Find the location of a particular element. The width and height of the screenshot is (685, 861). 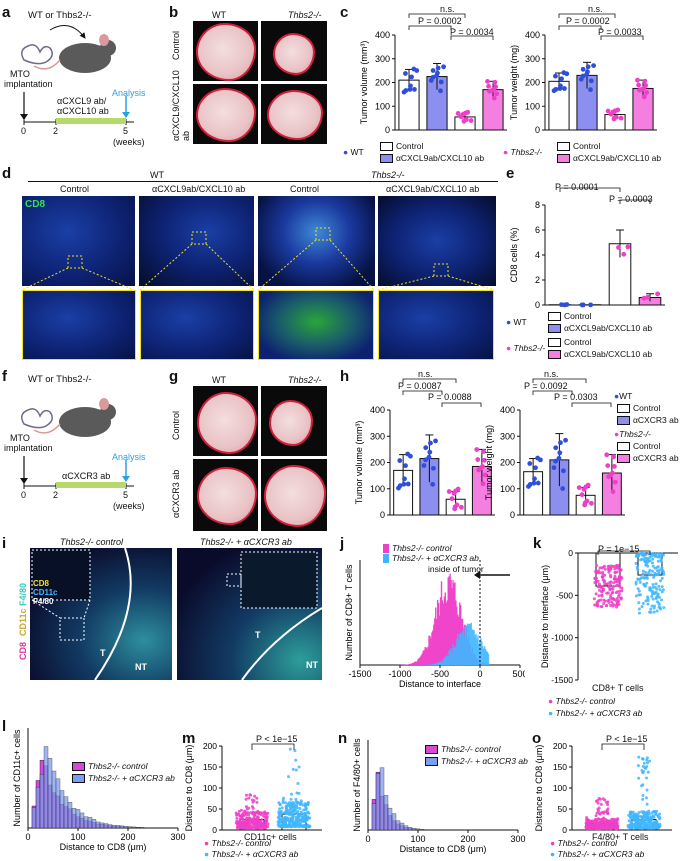

d-col-ab-2: αCXCL9ab/CXCL10 ab is located at coordinates (433, 189).